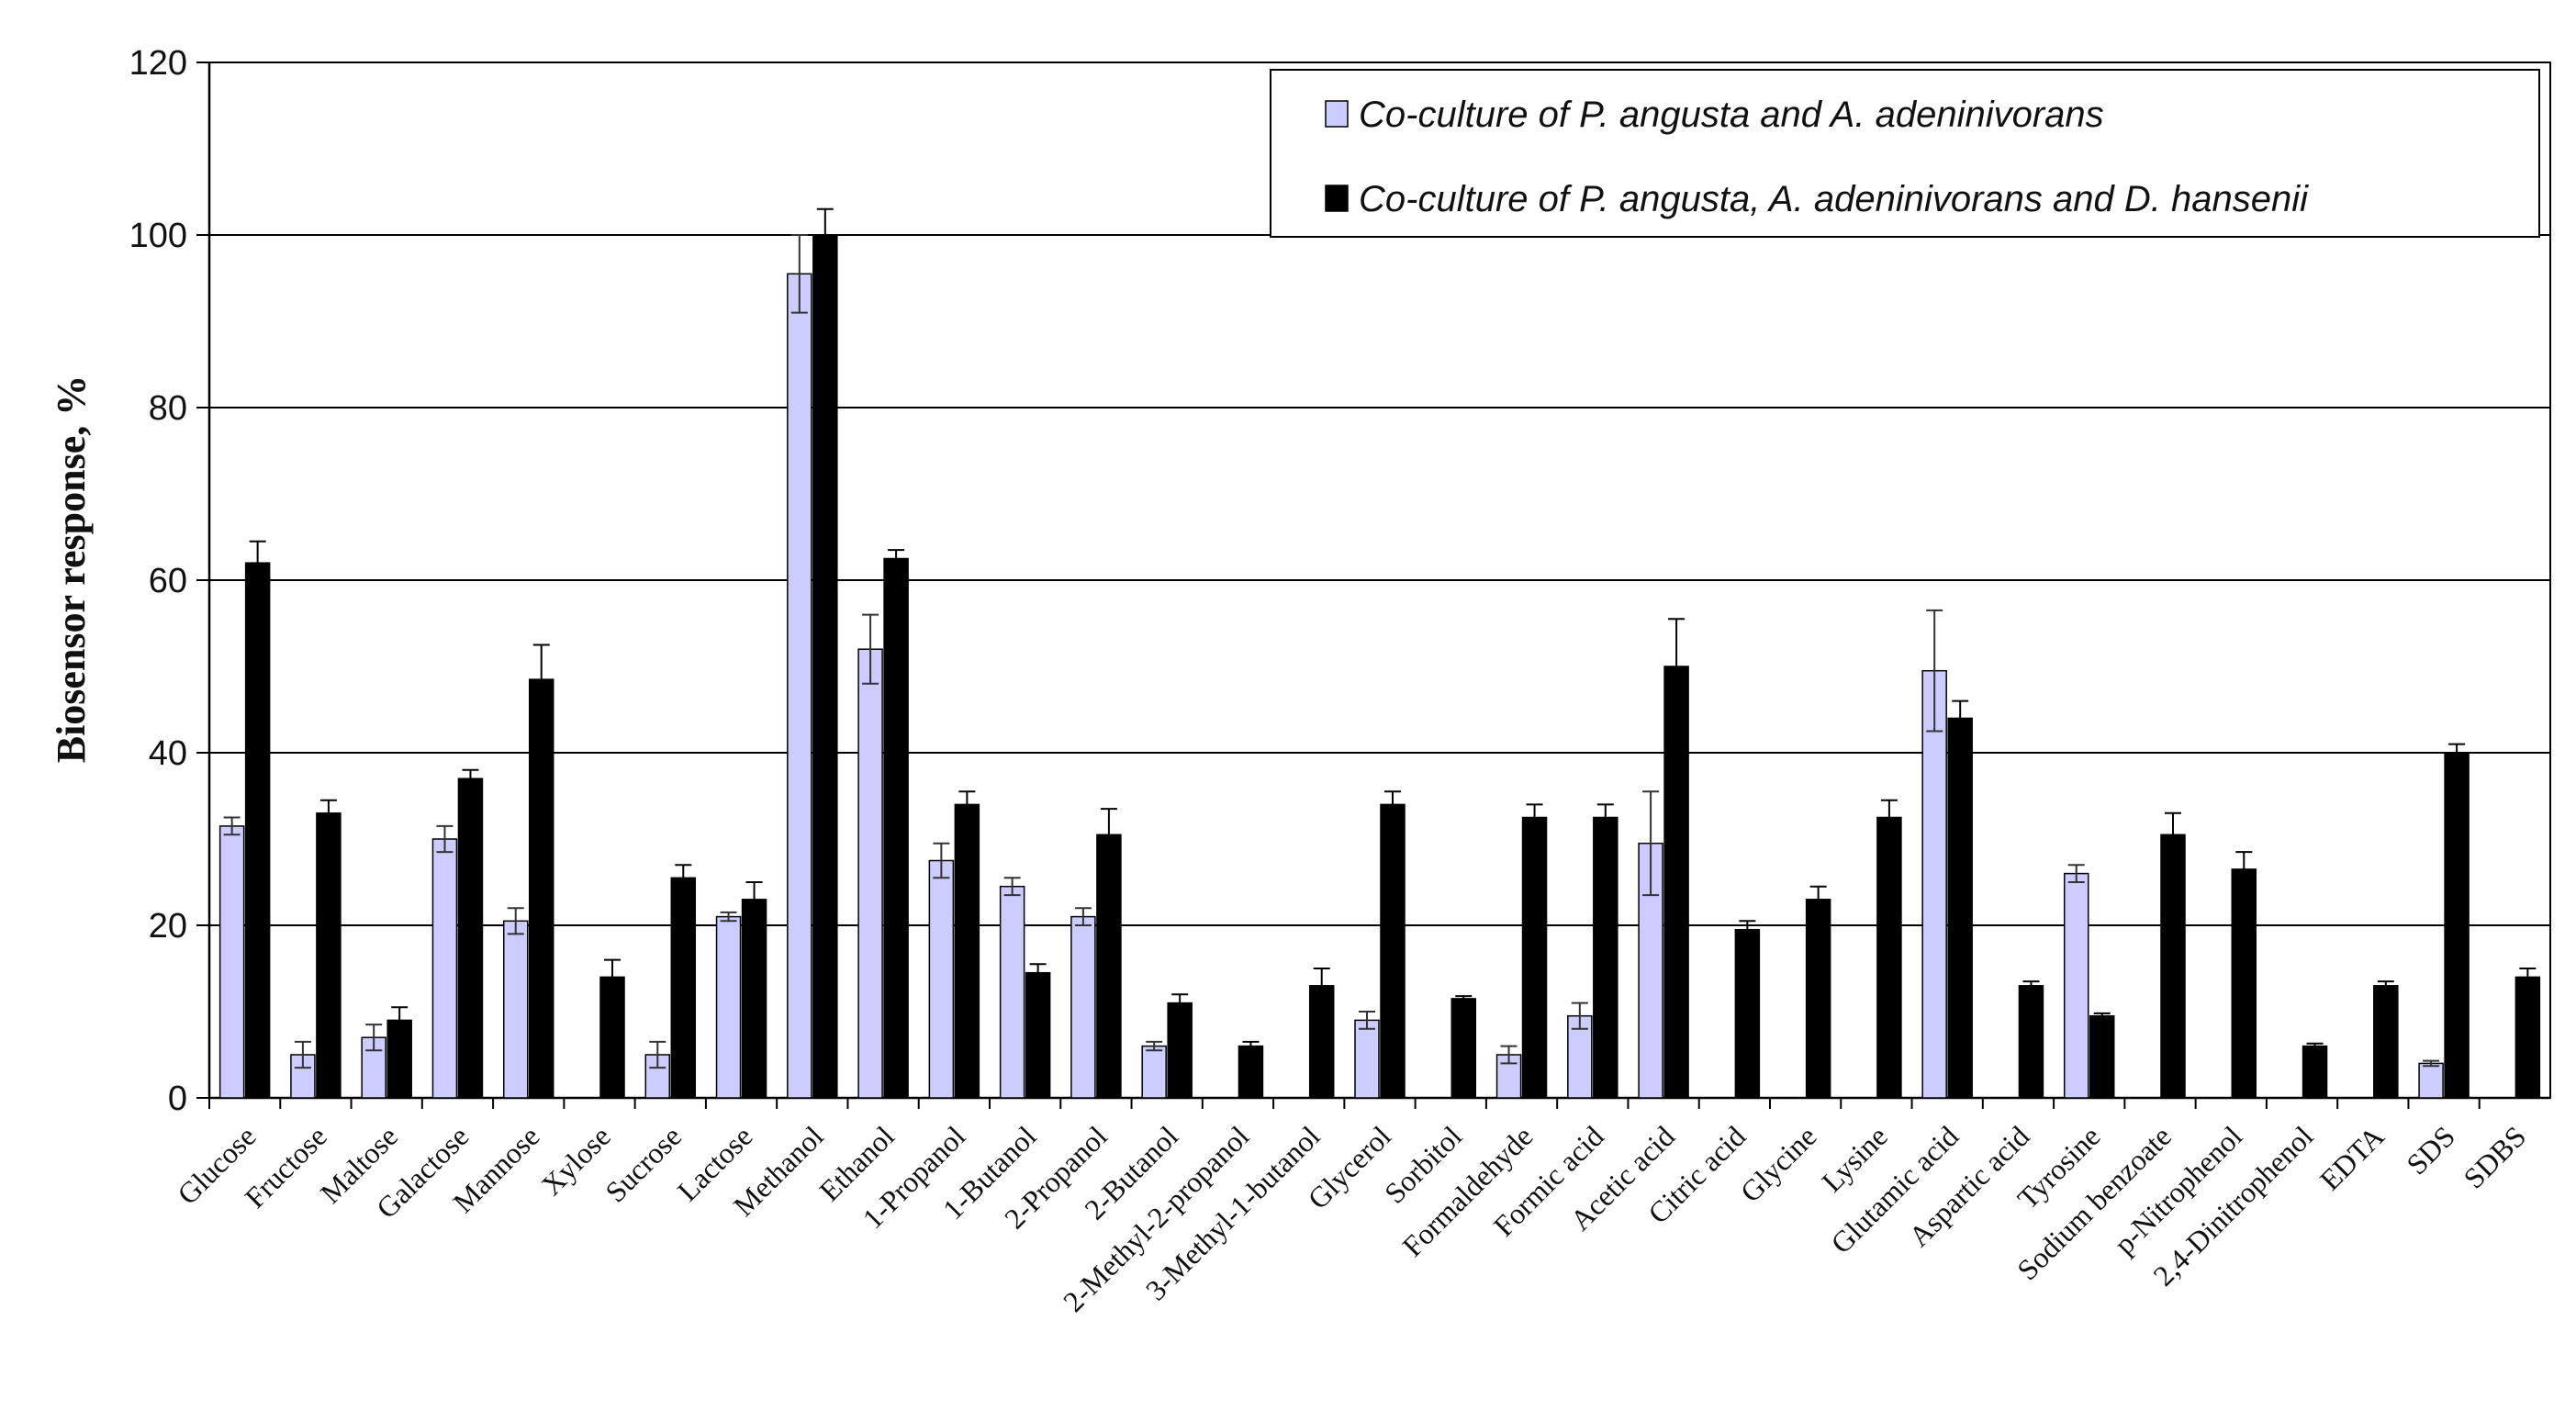 This screenshot has height=1410, width=2576. I want to click on bar-series1-mannose, so click(515, 1009).